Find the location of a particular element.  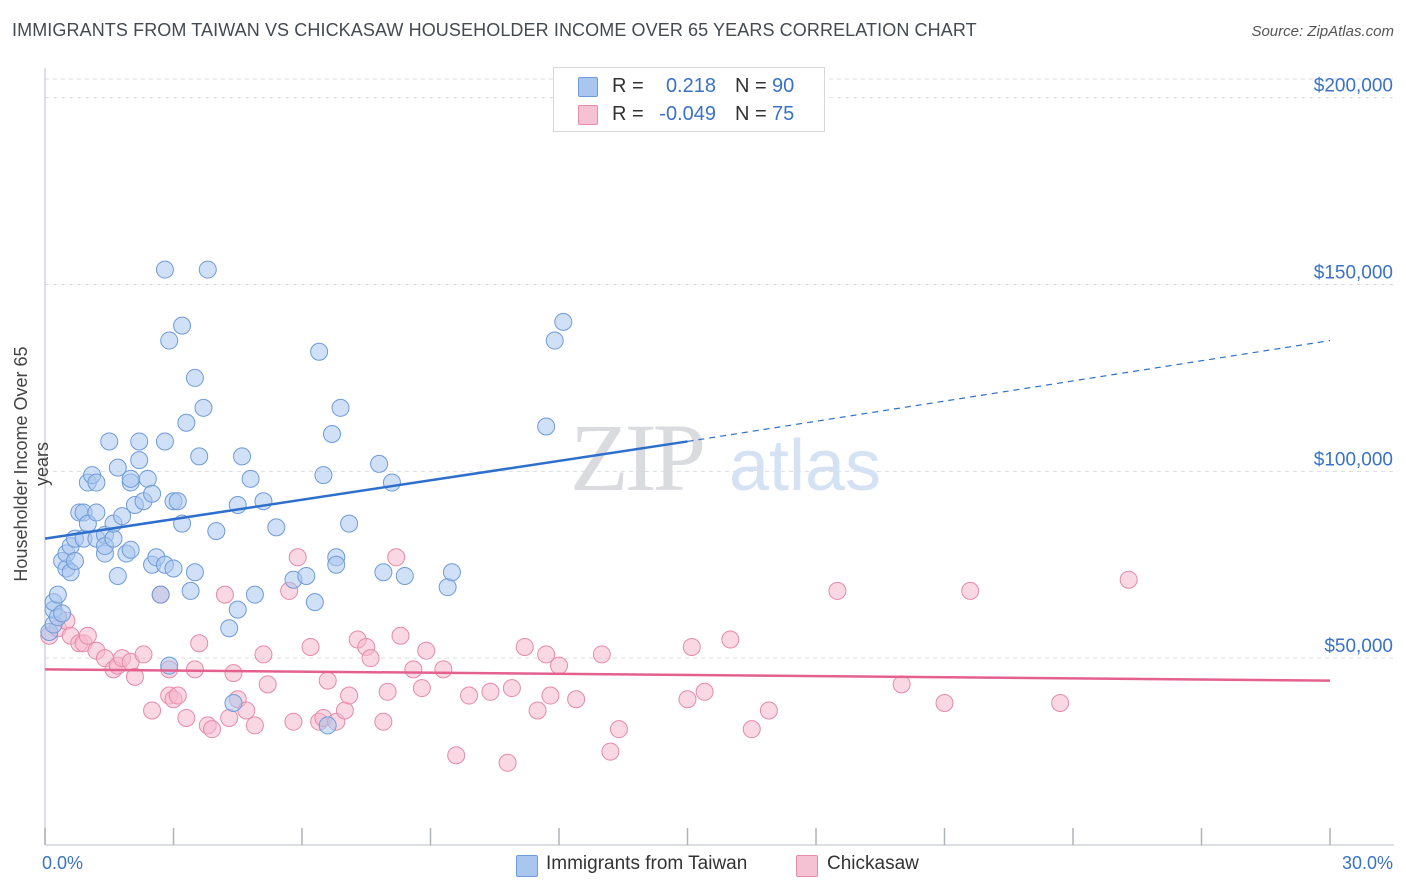

correlation-legend: R = 0.218 N = 90 R = -0.049 N = 75 is located at coordinates (689, 99).